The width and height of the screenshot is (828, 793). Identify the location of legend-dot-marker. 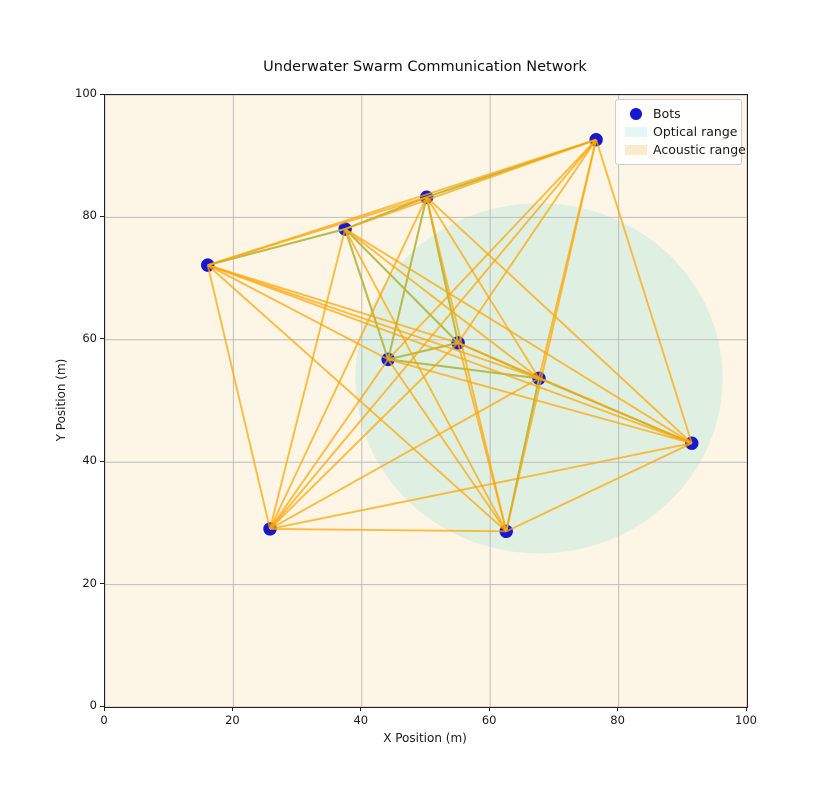
(636, 114).